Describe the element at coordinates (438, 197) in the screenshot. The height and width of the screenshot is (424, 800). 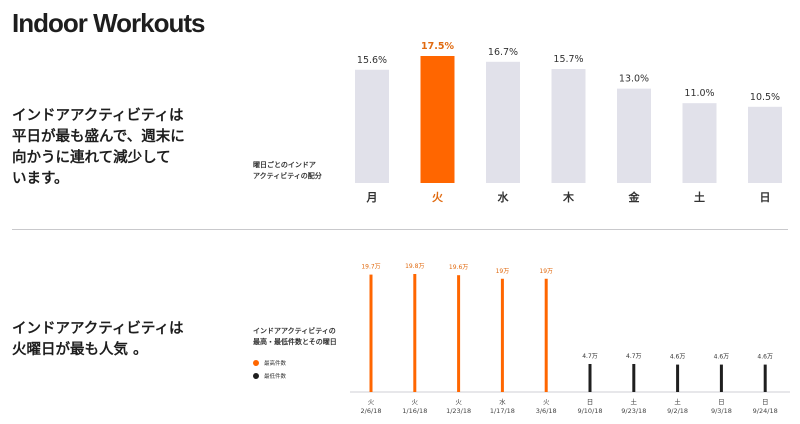
I see `weekday-category-label: 火` at that location.